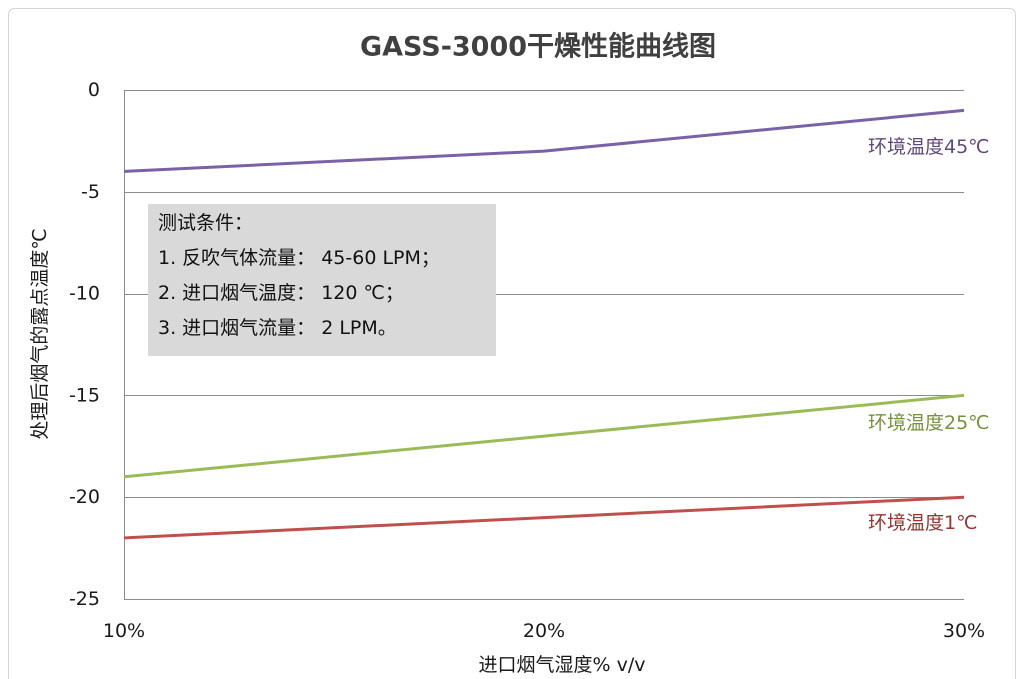 The width and height of the screenshot is (1024, 679). I want to click on y-tick-label: -25, so click(84, 599).